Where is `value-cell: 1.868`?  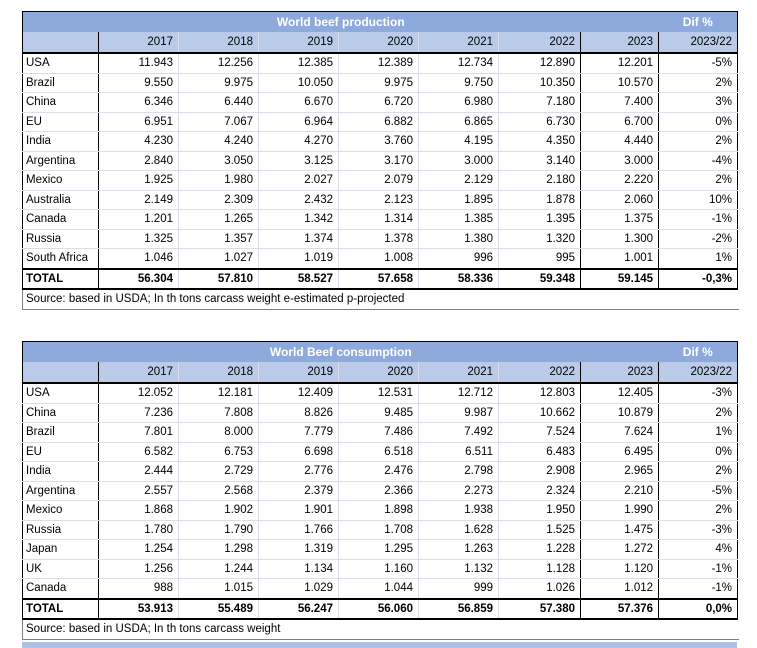 value-cell: 1.868 is located at coordinates (138, 510).